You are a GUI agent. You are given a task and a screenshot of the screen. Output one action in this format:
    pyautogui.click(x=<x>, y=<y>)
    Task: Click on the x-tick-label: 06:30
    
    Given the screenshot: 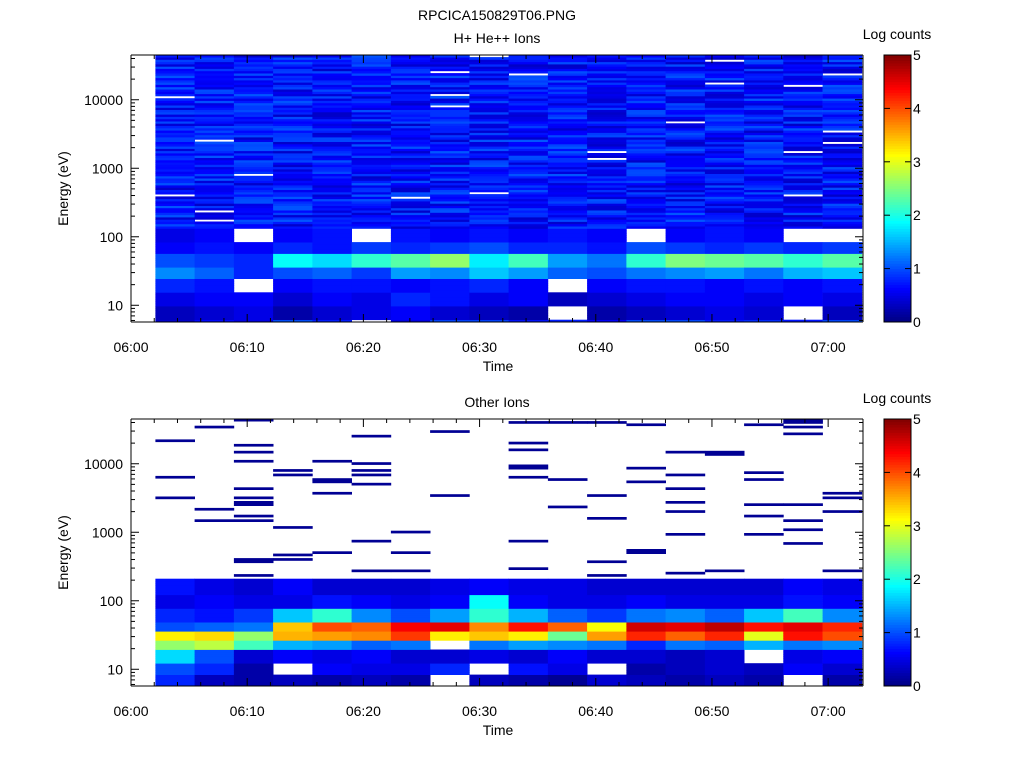 What is the action you would take?
    pyautogui.click(x=479, y=711)
    